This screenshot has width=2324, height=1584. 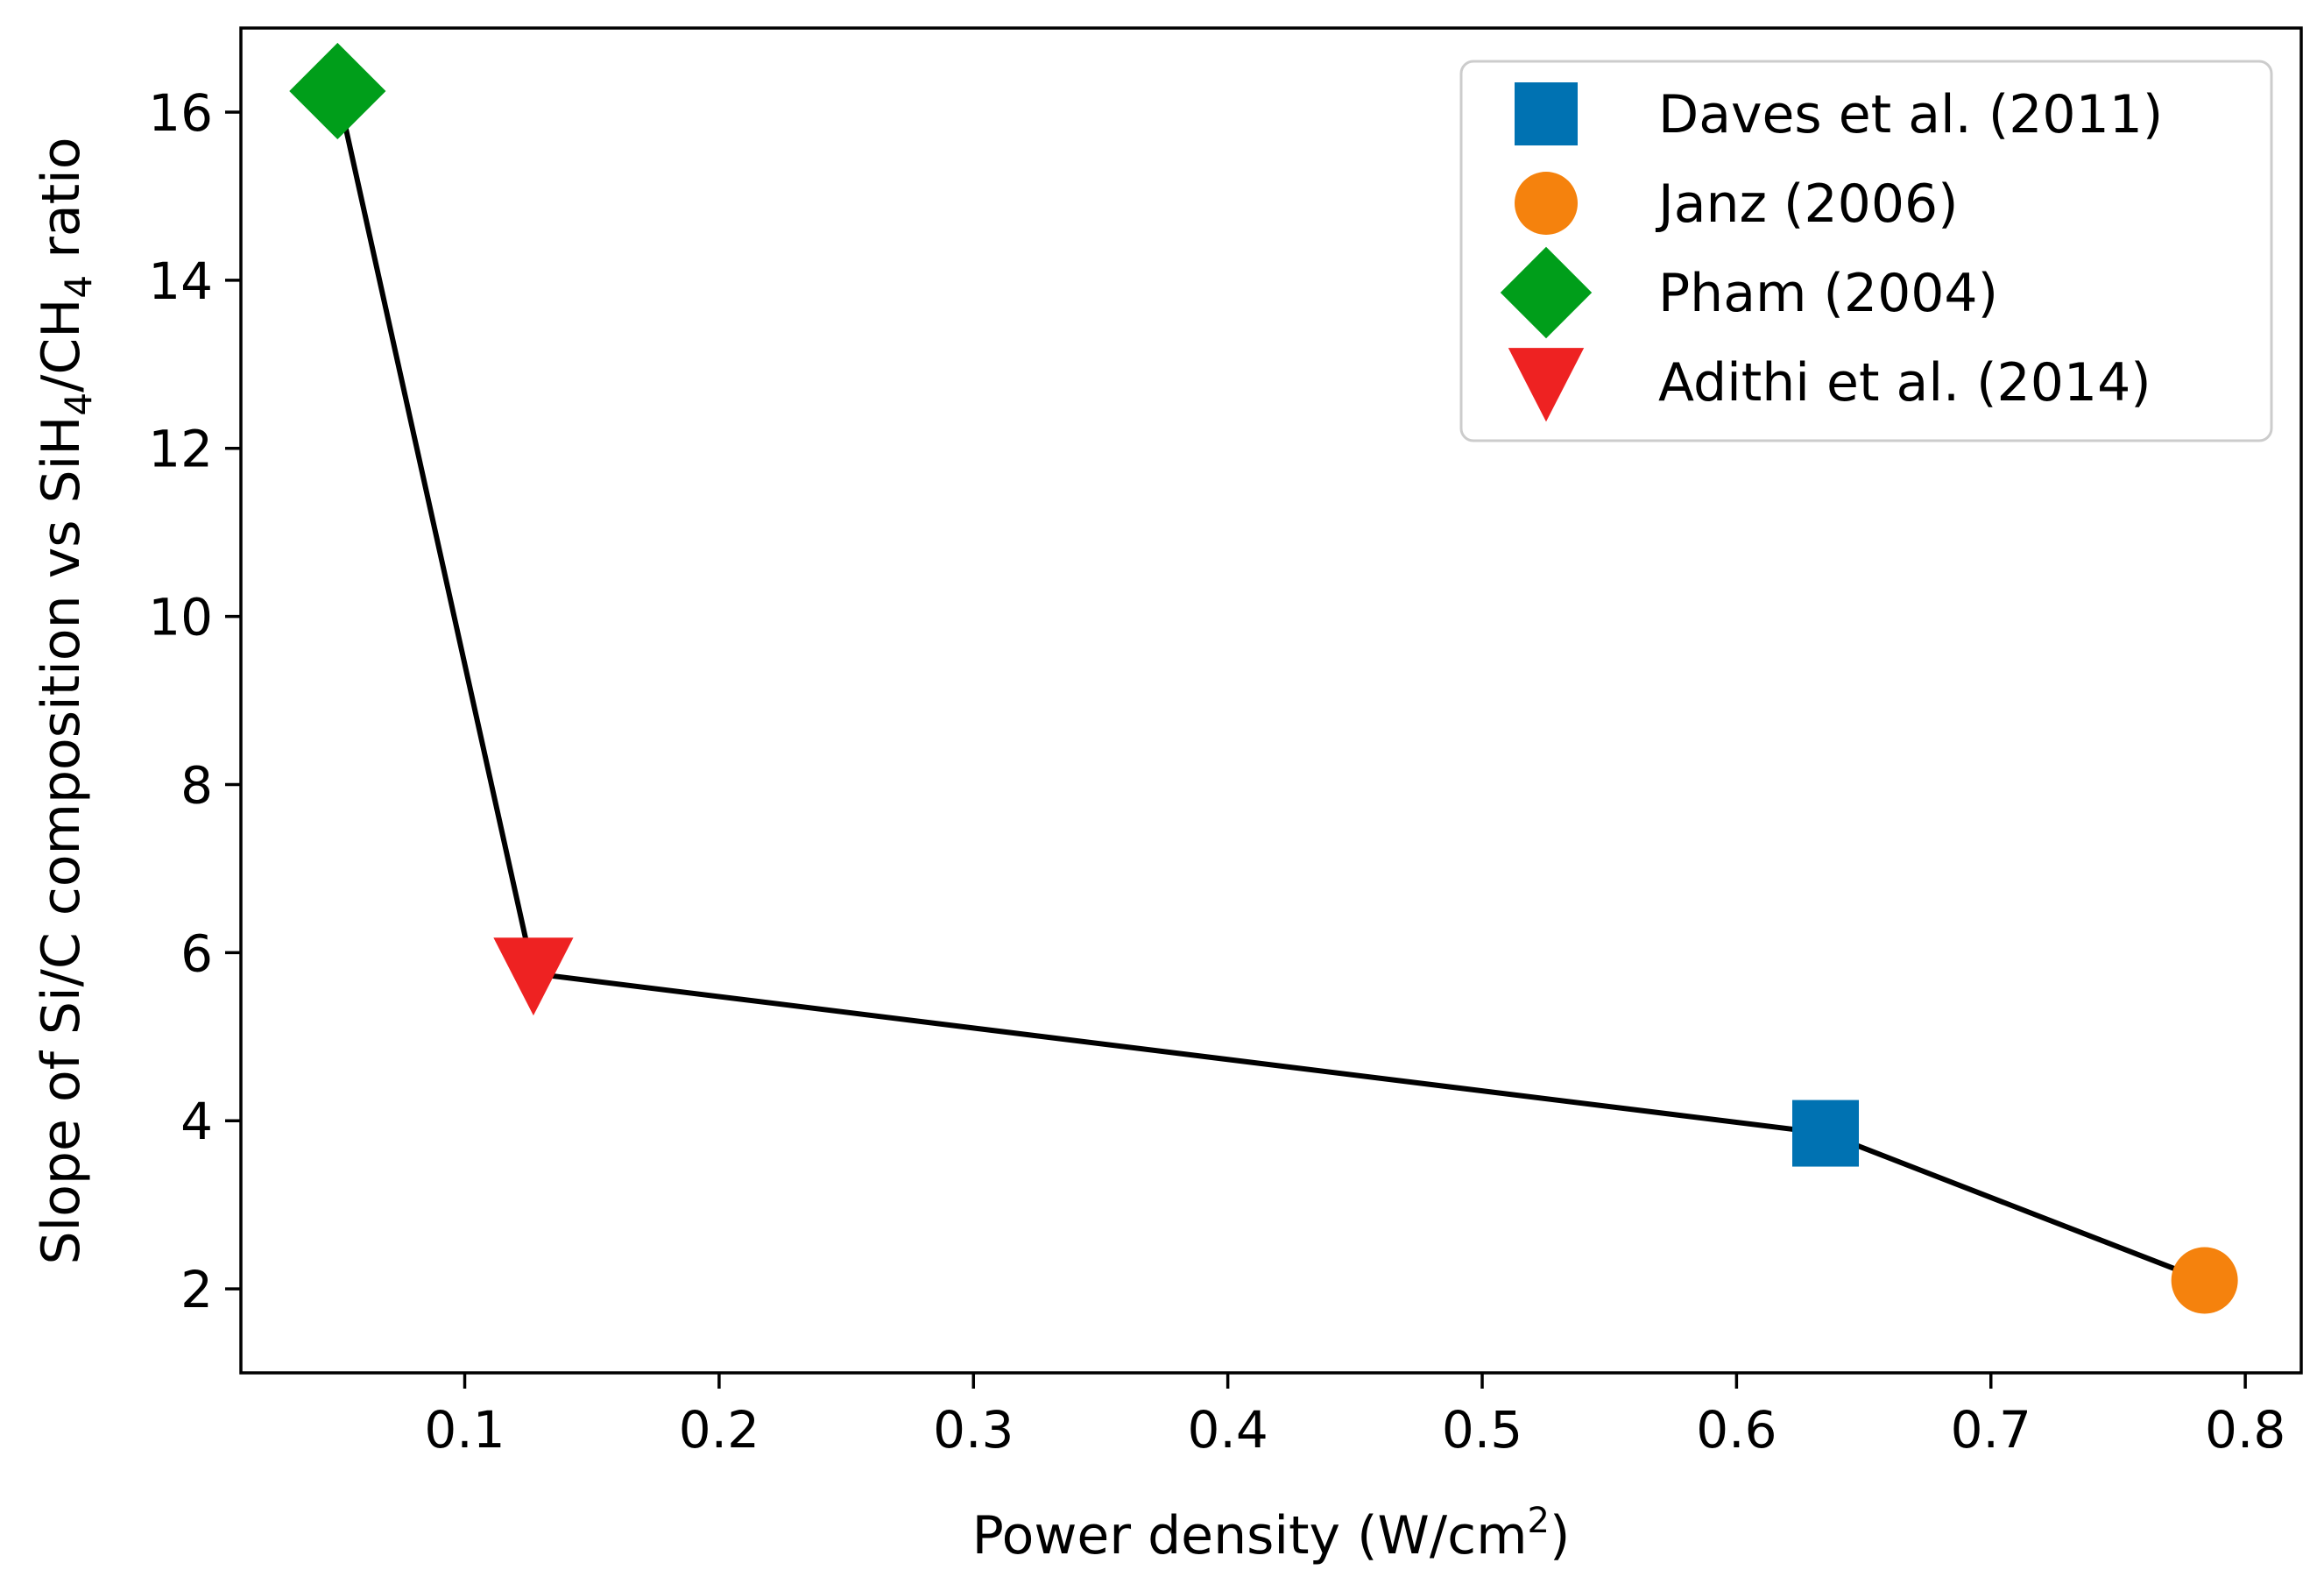 What do you see at coordinates (196, 1121) in the screenshot?
I see `y-tick-label: 4` at bounding box center [196, 1121].